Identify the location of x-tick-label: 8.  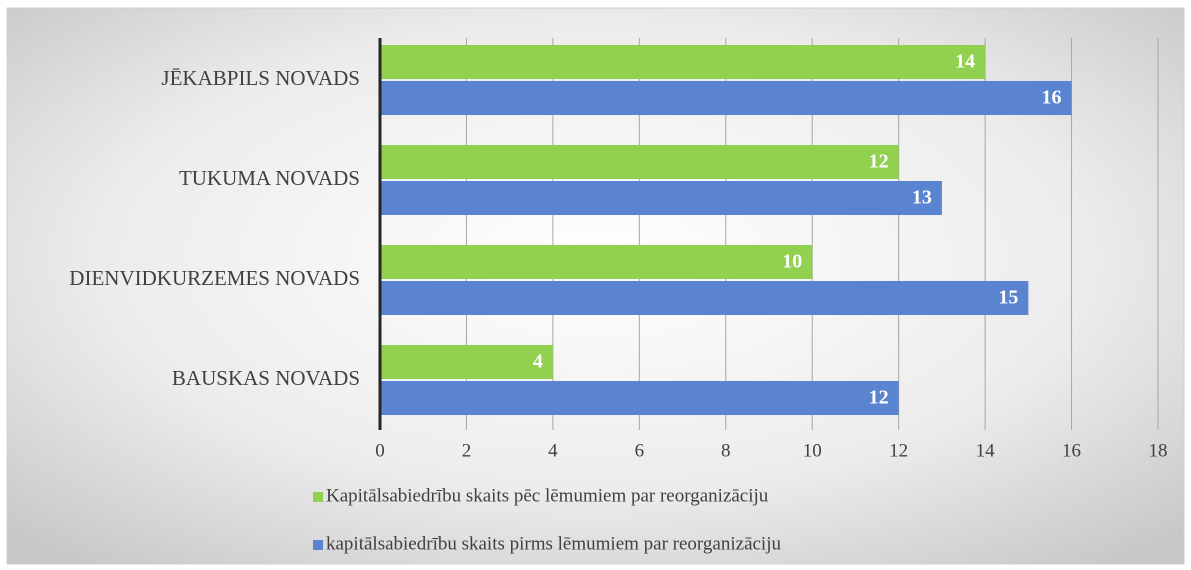
(726, 450).